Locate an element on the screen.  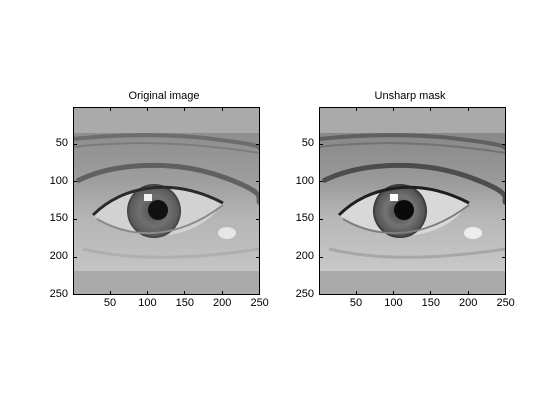
eye-image-original is located at coordinates (166, 202).